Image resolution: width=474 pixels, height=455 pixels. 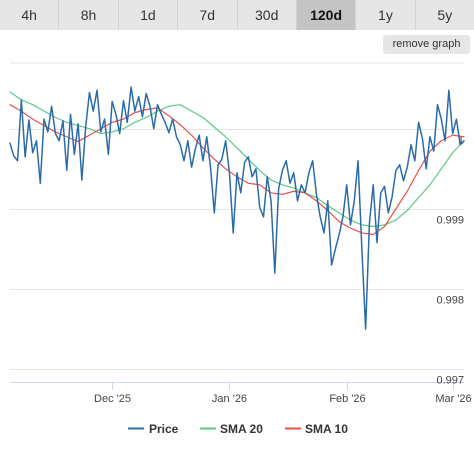 I want to click on x-tick-label: Dec '25, so click(x=112, y=399).